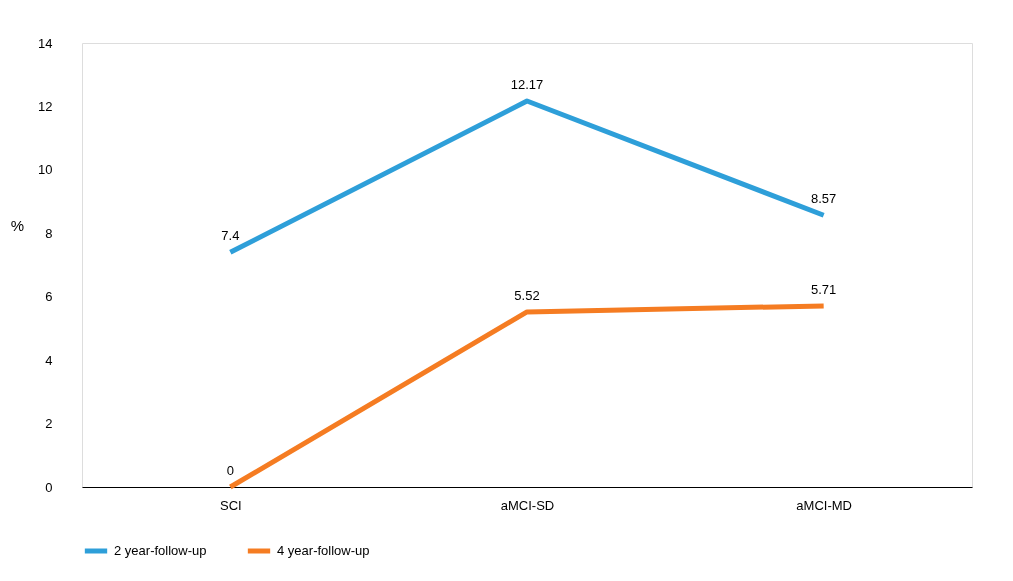  Describe the element at coordinates (160, 550) in the screenshot. I see `legend-label: 2 year-follow-up` at that location.